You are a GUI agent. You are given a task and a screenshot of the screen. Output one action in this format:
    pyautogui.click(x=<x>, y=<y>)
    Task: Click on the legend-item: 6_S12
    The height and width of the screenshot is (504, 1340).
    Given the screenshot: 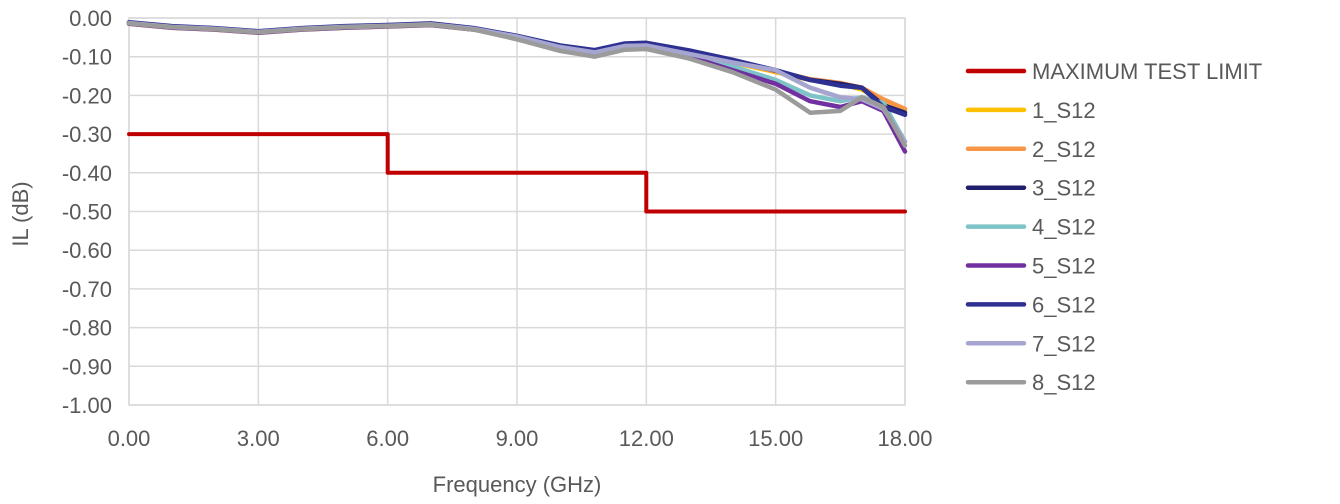 What is the action you would take?
    pyautogui.click(x=1030, y=304)
    